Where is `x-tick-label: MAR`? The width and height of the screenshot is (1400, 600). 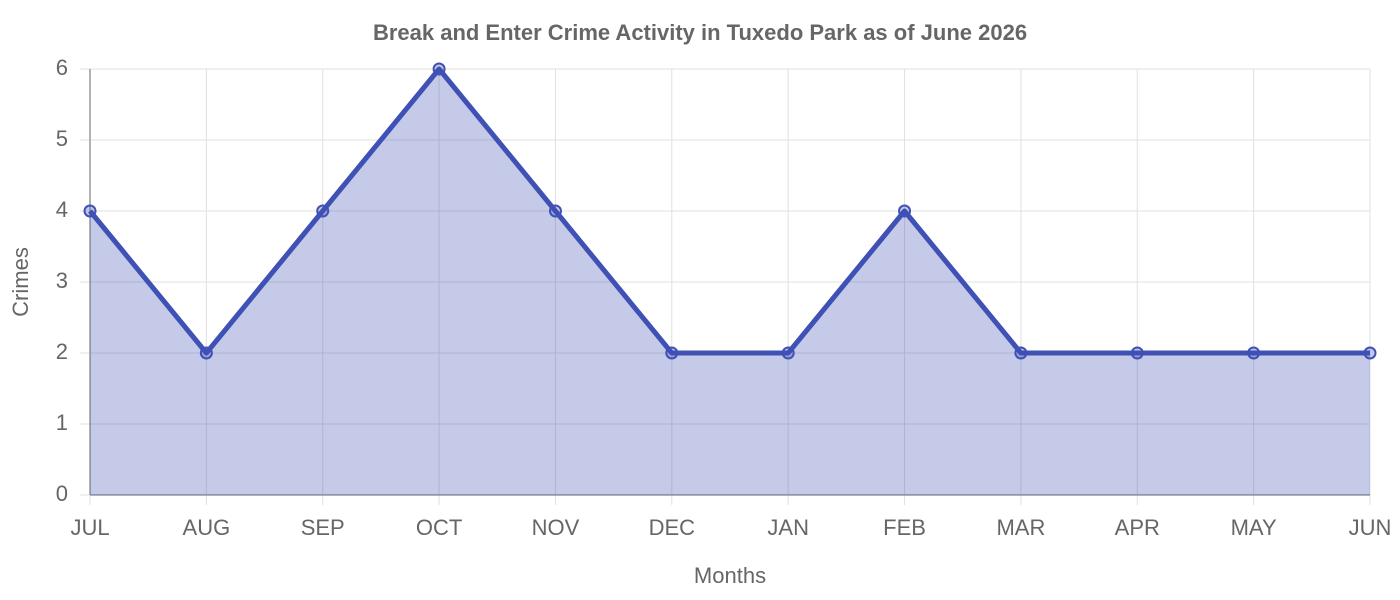 x-tick-label: MAR is located at coordinates (1020, 527).